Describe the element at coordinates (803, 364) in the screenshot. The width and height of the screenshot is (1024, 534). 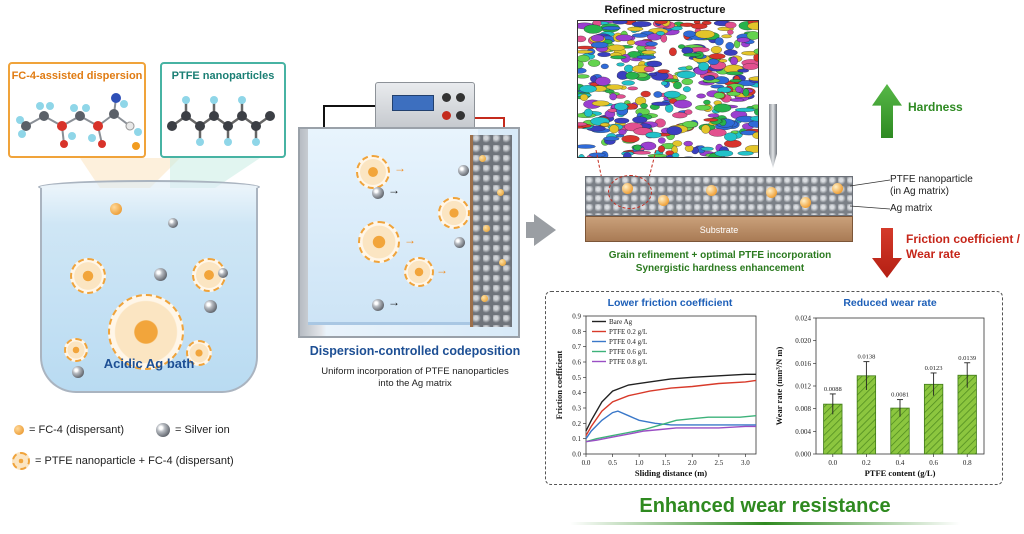
I see `y-tick-label: 0.016` at that location.